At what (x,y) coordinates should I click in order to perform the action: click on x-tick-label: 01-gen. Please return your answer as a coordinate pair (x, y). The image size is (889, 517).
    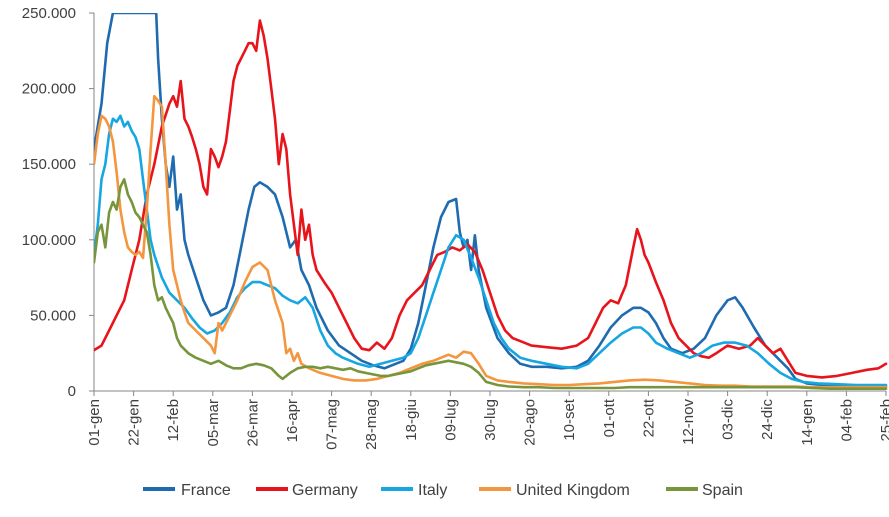
    Looking at the image, I should click on (94, 422).